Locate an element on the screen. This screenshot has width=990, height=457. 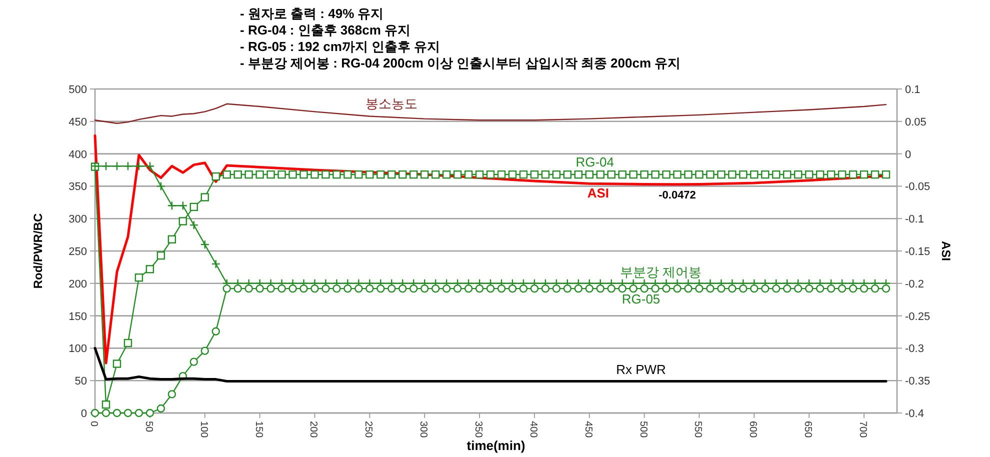
x-tick-label: 100 is located at coordinates (203, 429).